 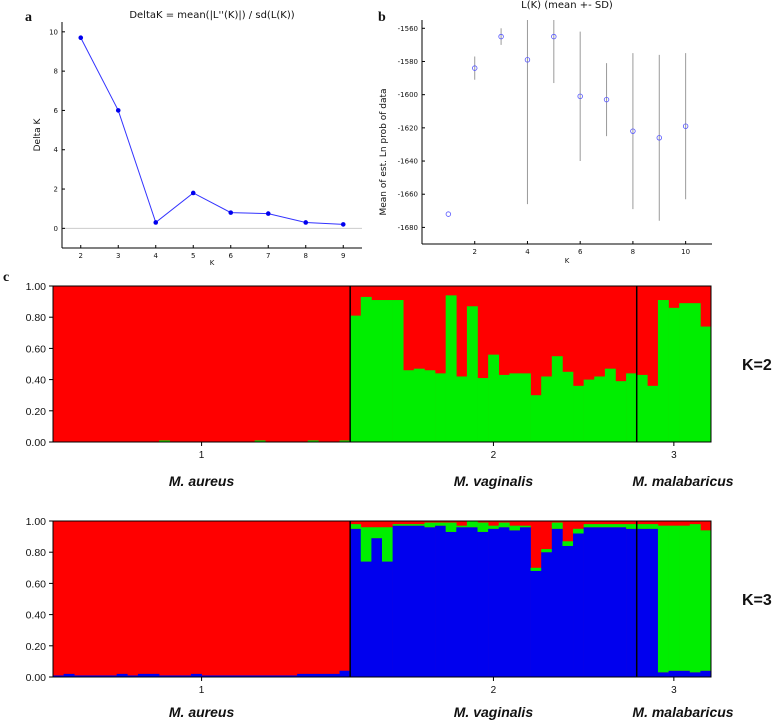 I want to click on panel-label-a: a, so click(x=28, y=17).